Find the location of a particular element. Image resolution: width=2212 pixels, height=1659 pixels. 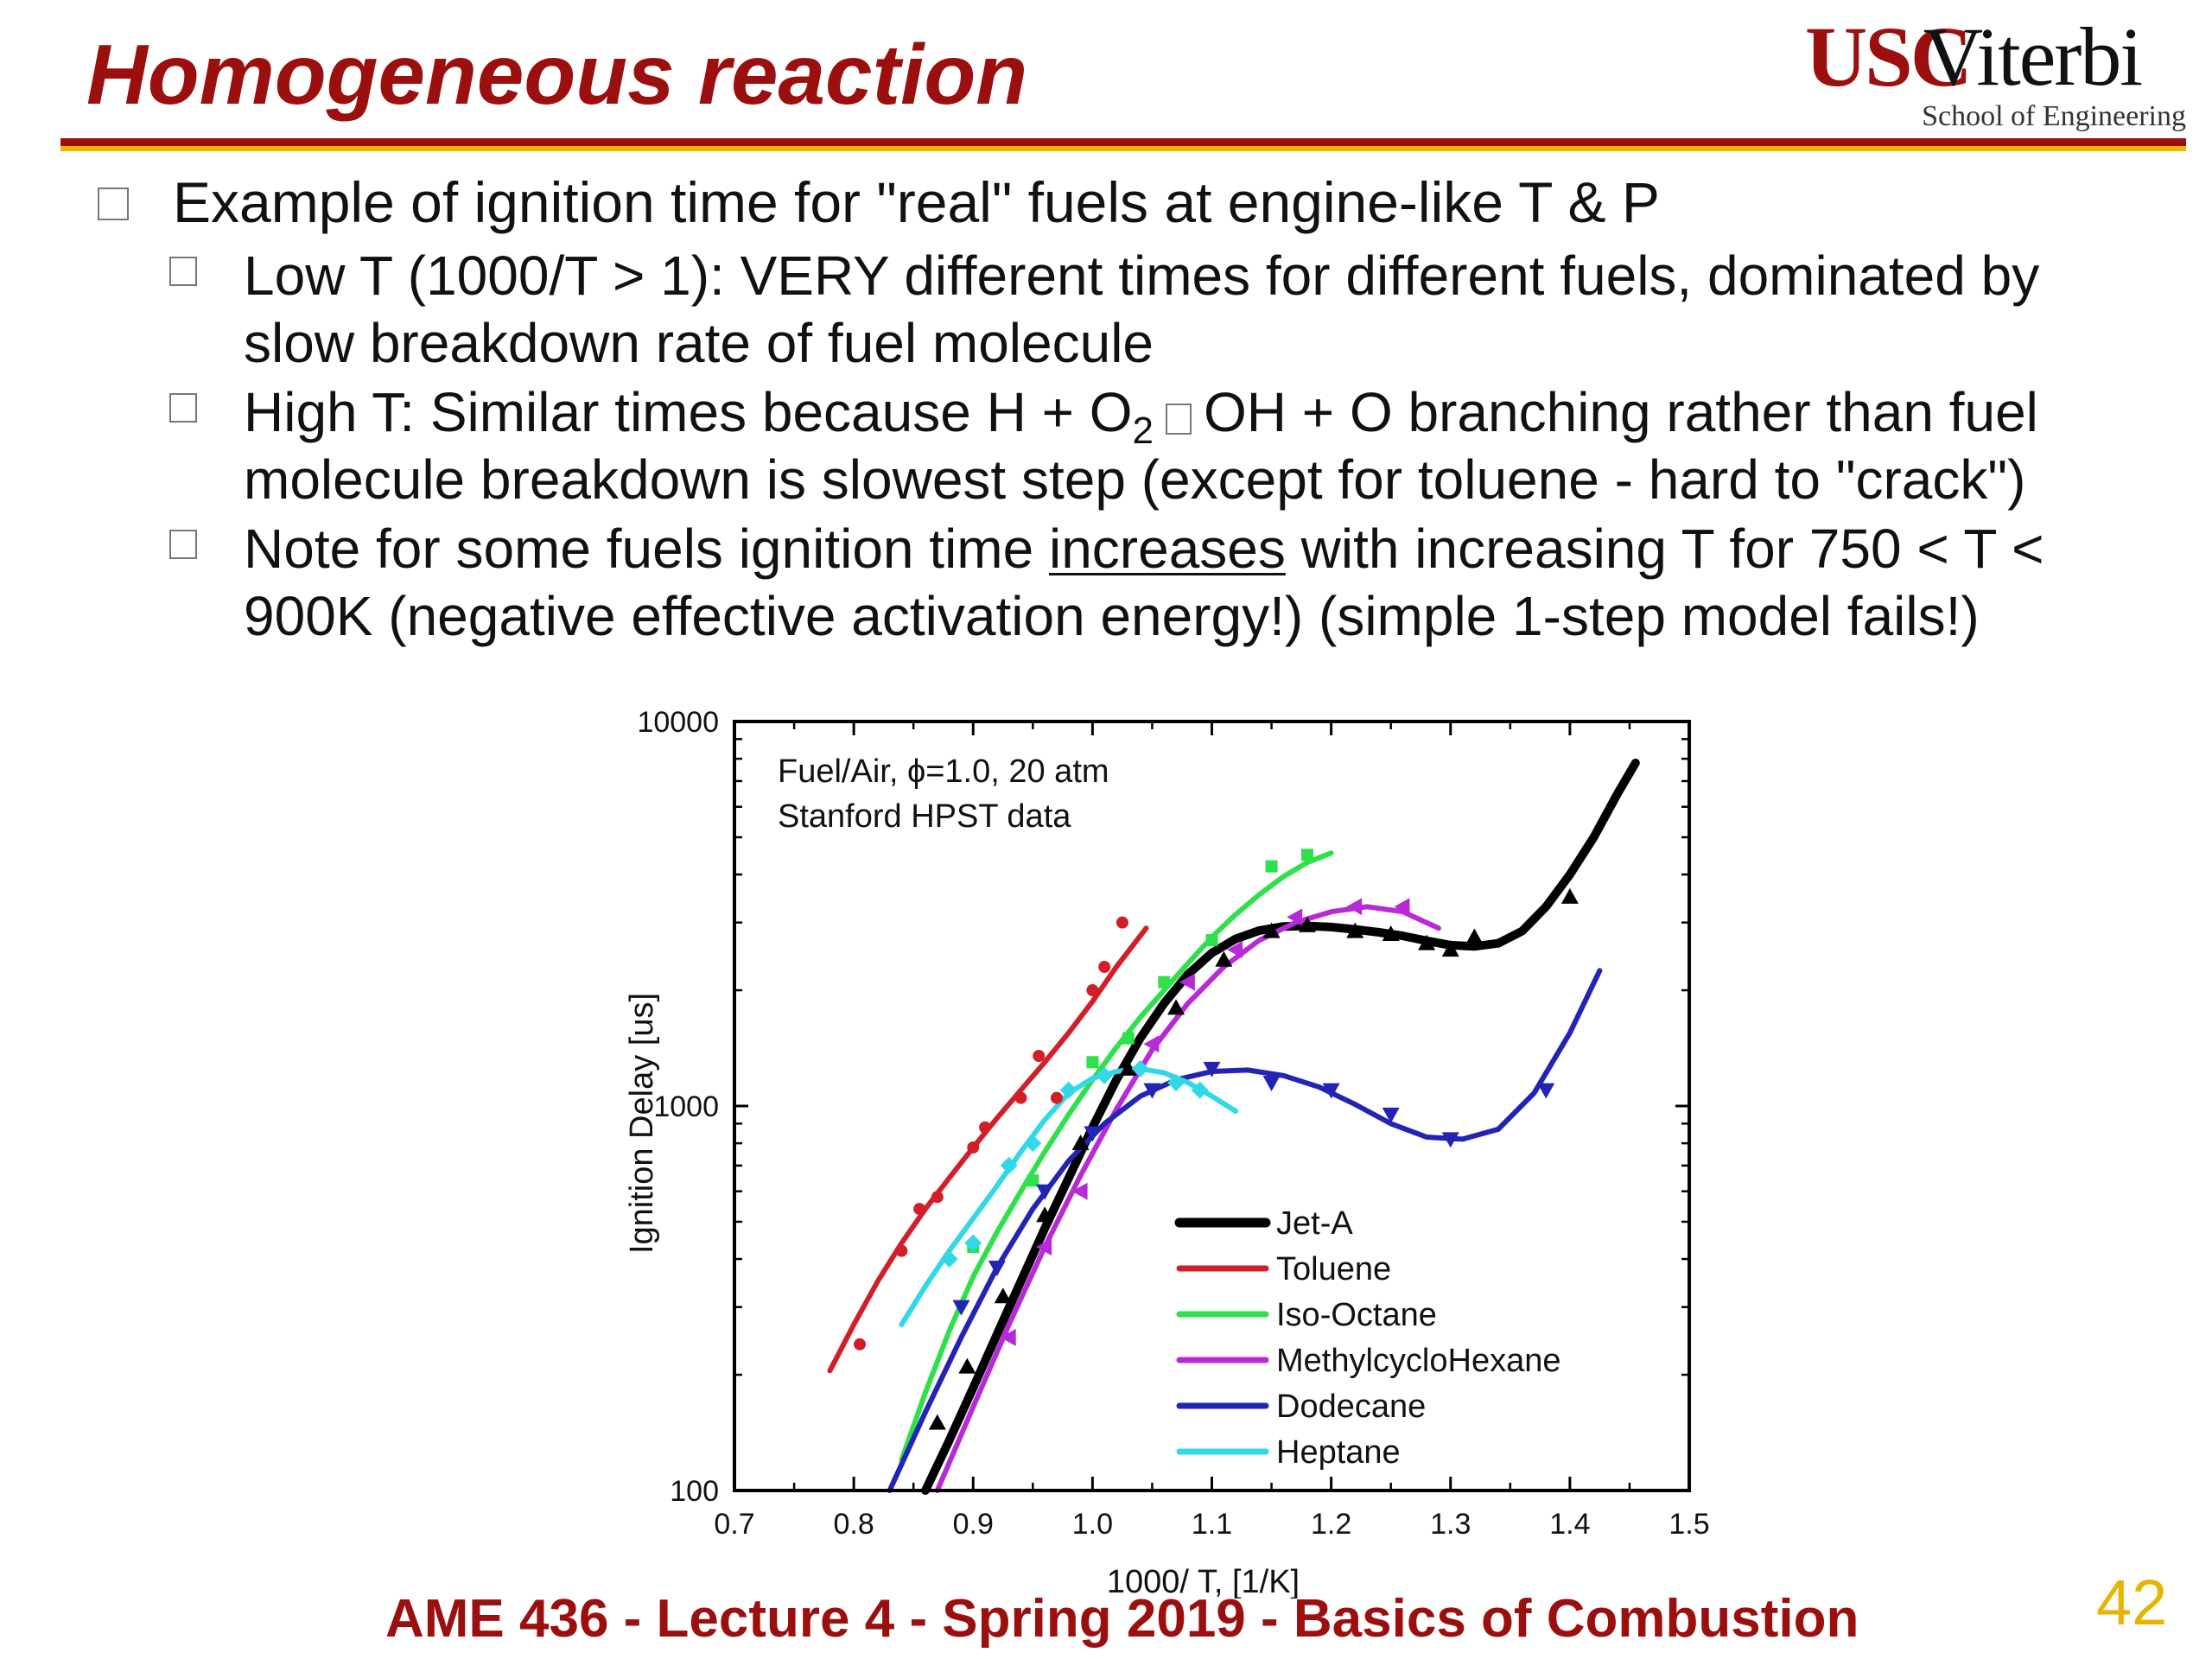

series-line-iso-octane is located at coordinates (1116, 1156).